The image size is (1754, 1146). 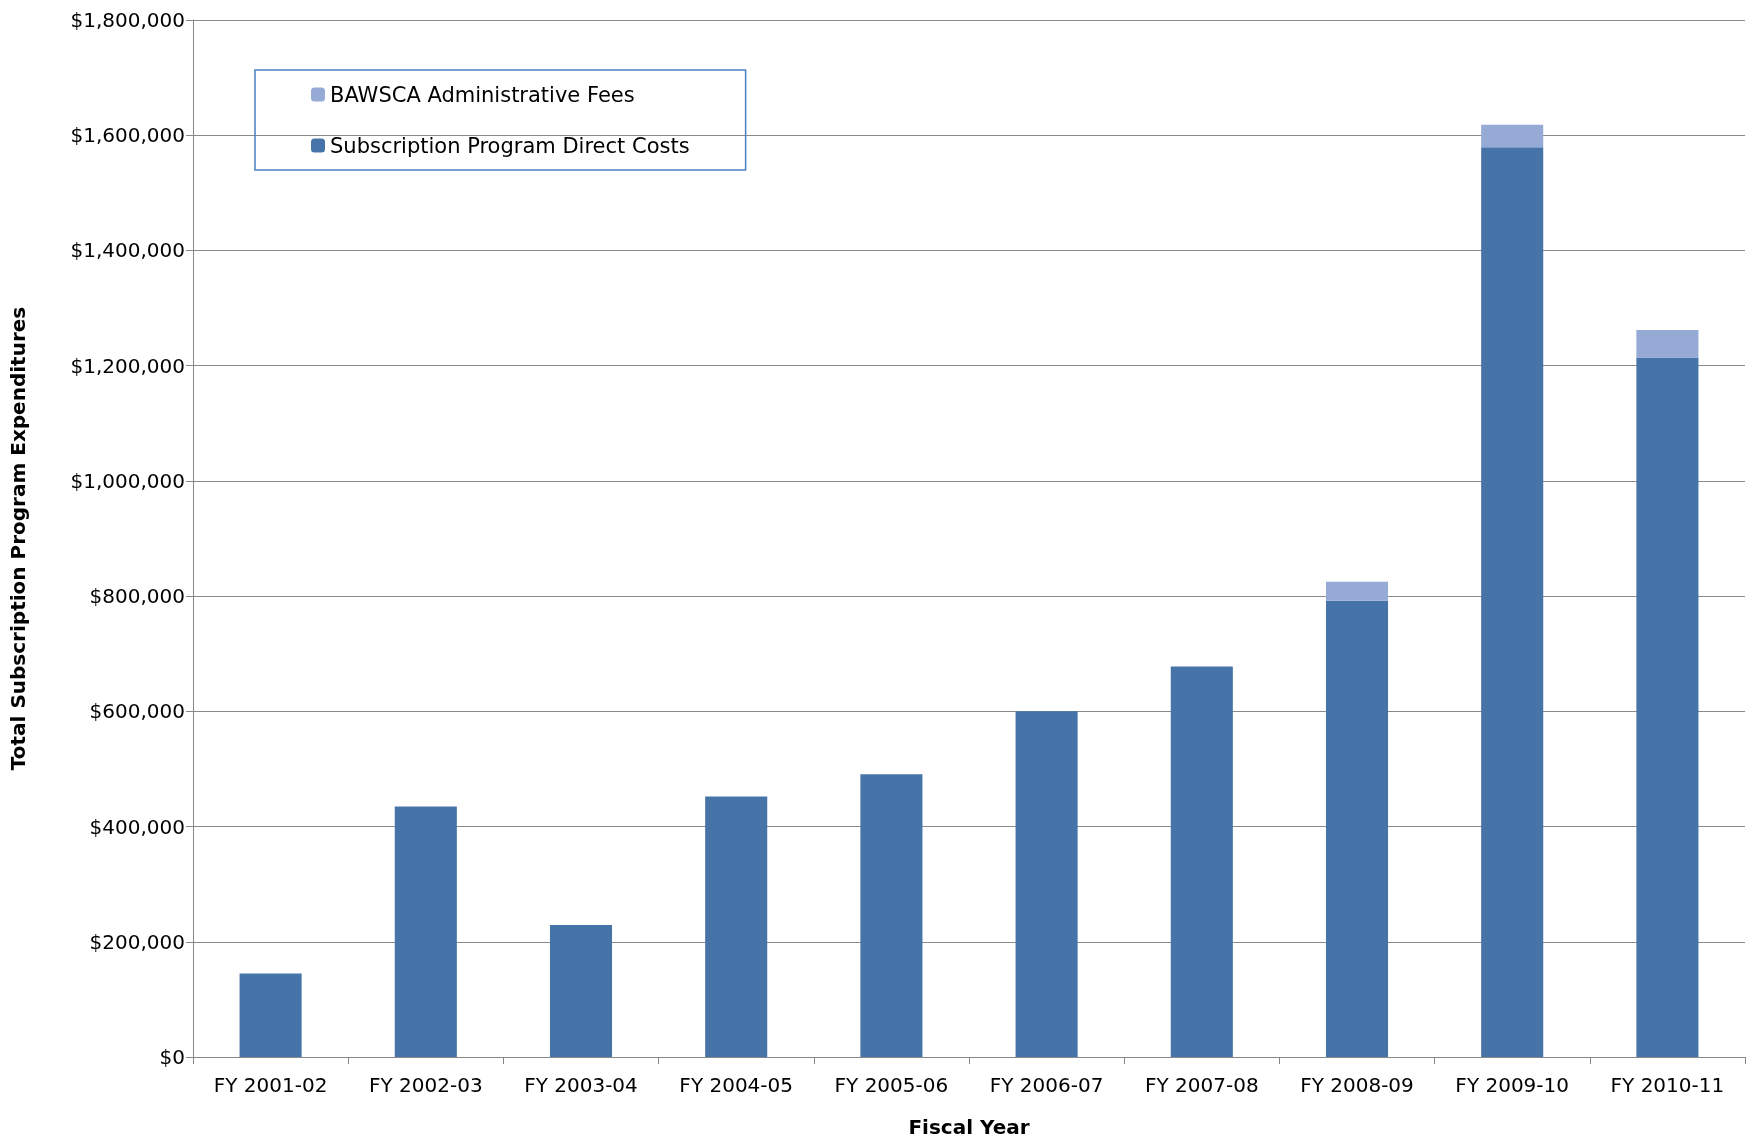 I want to click on x-tick-label: FY 2008-09, so click(x=1357, y=1085).